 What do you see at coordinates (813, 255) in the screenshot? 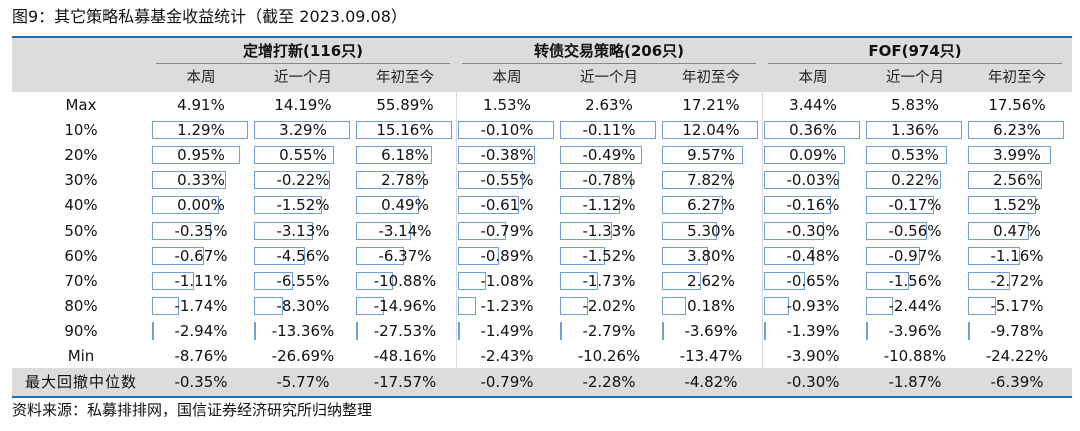
I see `cell-value: -0.48%` at bounding box center [813, 255].